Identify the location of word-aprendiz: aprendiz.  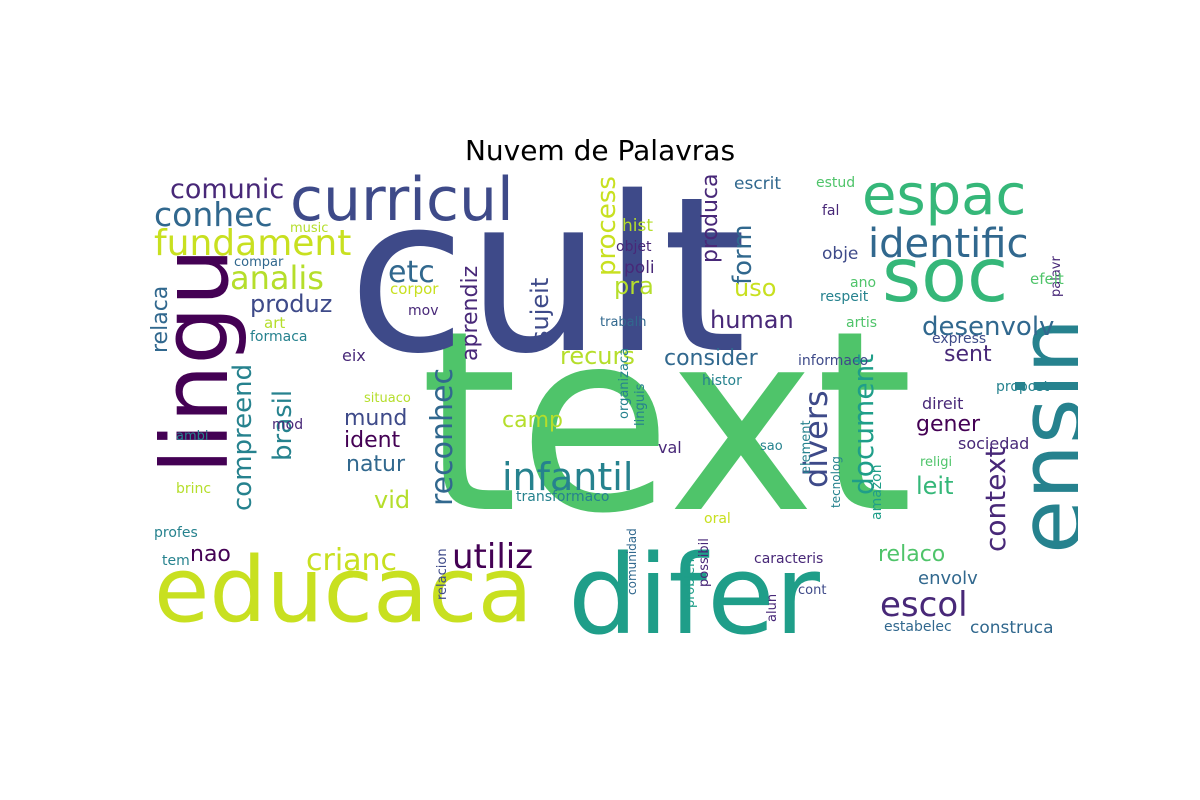
(470, 313).